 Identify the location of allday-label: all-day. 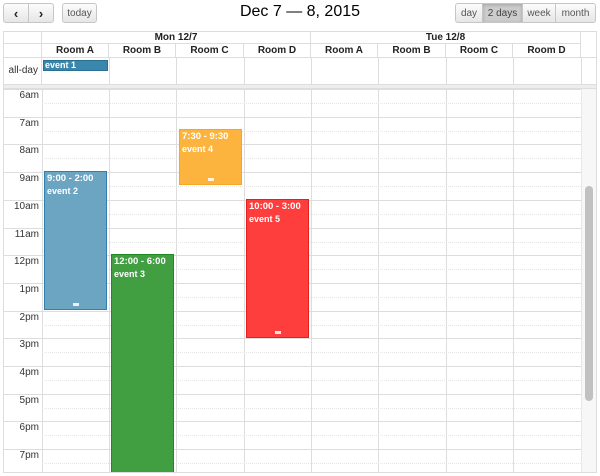
(23, 71).